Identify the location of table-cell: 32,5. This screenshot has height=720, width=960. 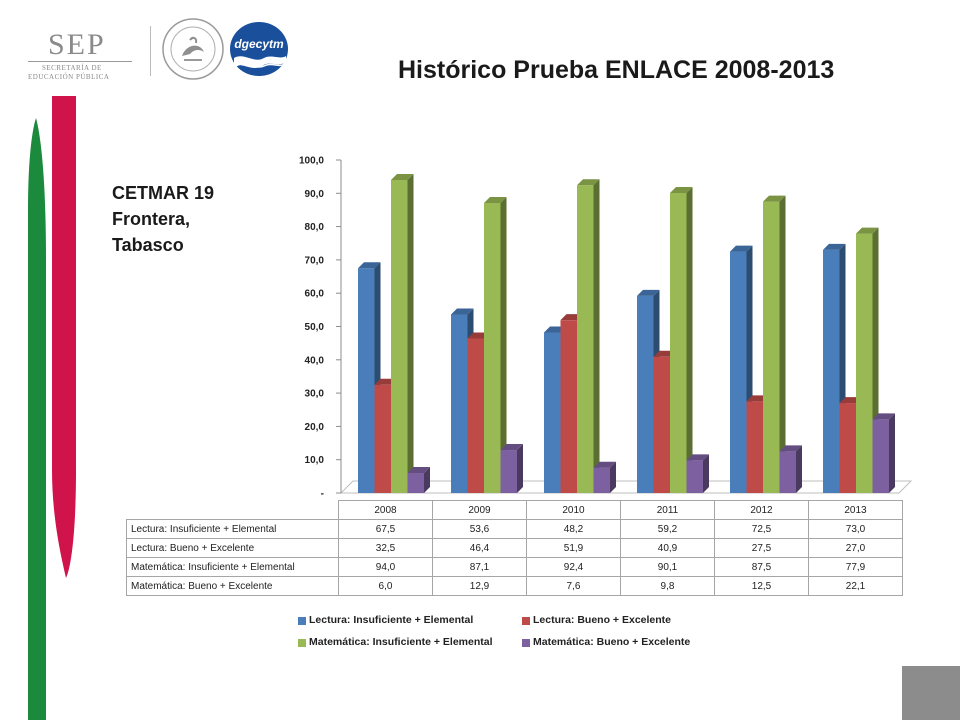
(385, 548).